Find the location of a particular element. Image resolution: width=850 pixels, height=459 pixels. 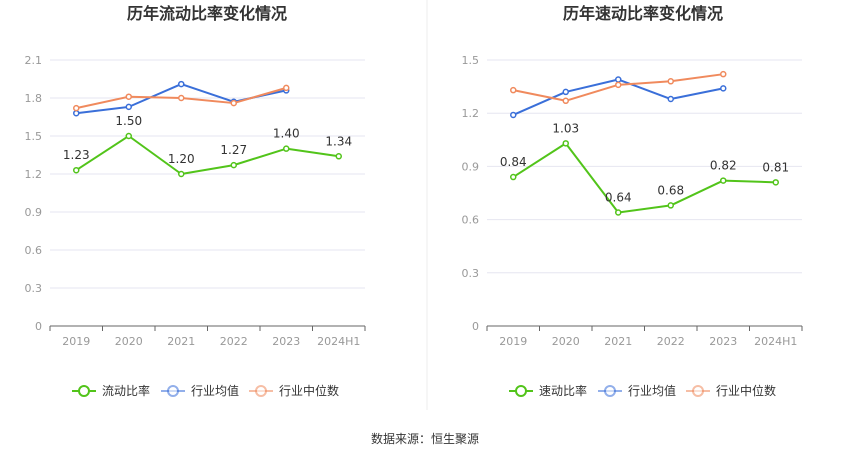

data-label: 1.40 is located at coordinates (286, 134).